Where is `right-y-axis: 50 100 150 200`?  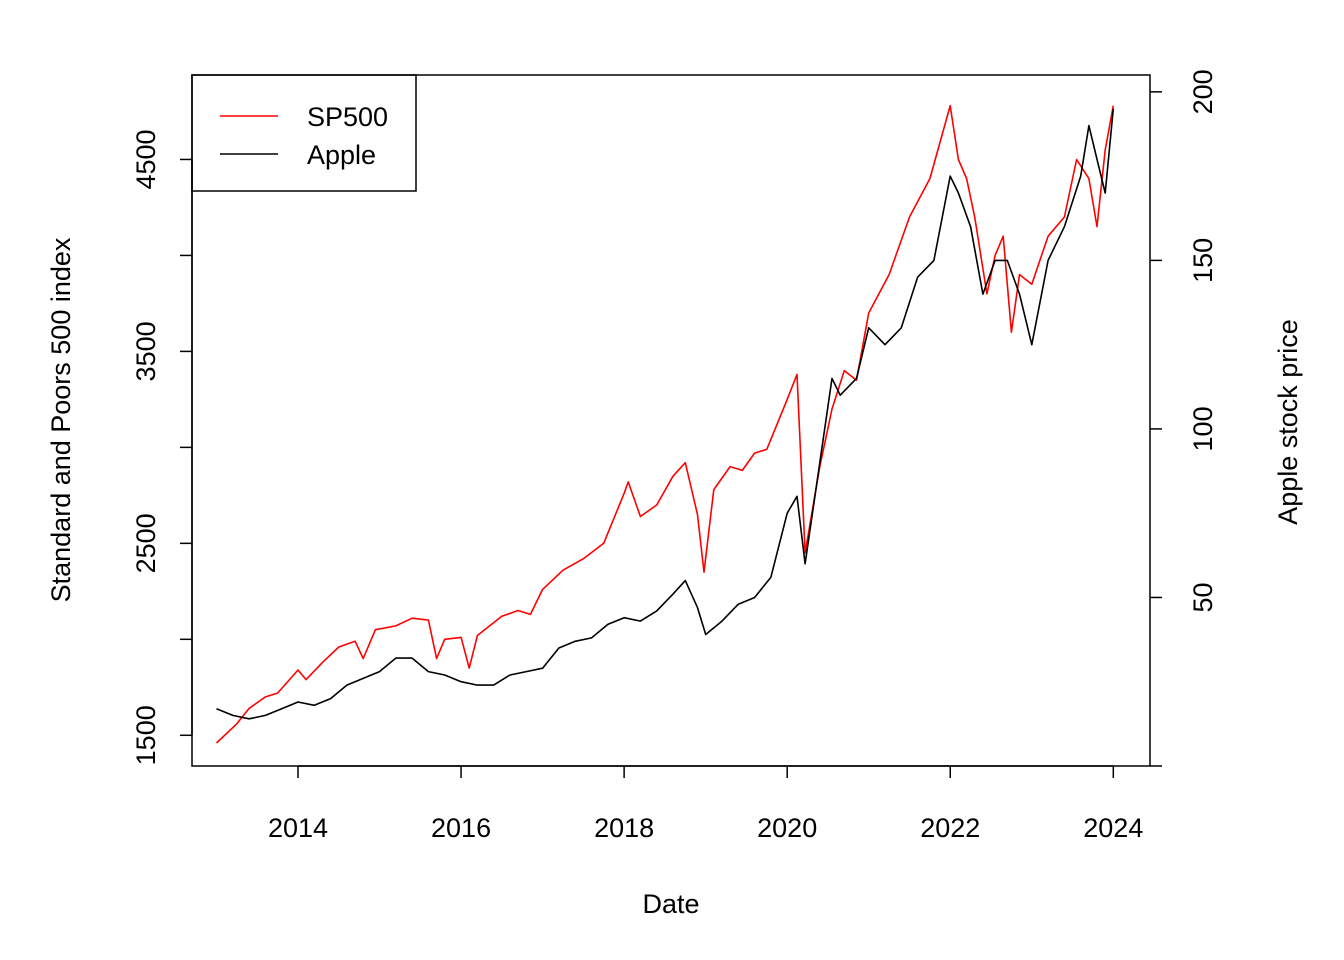 right-y-axis: 50 100 150 200 is located at coordinates (1184, 418).